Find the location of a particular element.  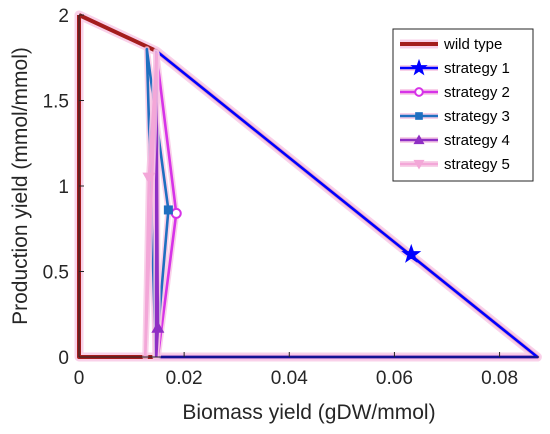

x-tick-label: 0.02 is located at coordinates (184, 378).